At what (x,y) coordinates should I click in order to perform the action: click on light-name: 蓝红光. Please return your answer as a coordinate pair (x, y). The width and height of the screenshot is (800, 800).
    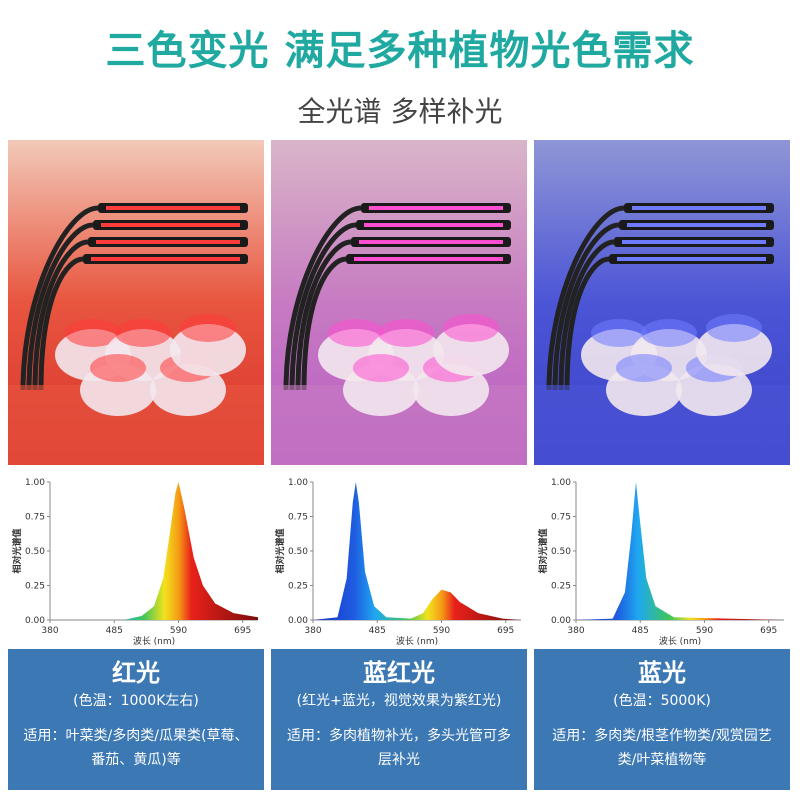
    Looking at the image, I should click on (399, 673).